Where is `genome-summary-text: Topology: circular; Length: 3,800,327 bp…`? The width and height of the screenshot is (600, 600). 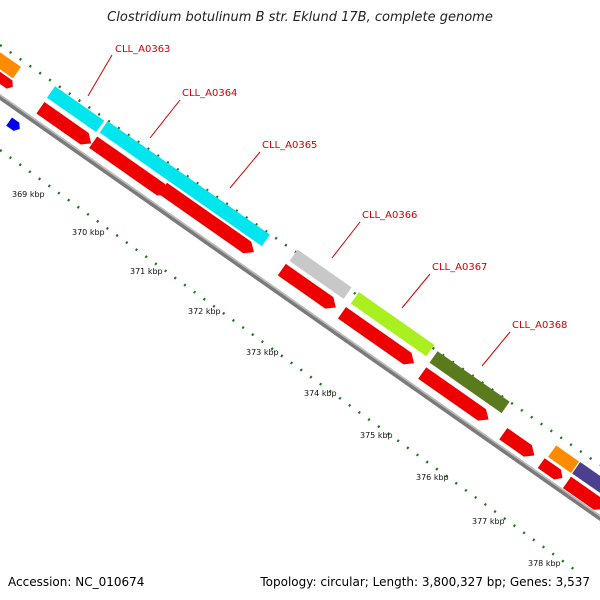
genome-summary-text: Topology: circular; Length: 3,800,327 bp… is located at coordinates (425, 582).